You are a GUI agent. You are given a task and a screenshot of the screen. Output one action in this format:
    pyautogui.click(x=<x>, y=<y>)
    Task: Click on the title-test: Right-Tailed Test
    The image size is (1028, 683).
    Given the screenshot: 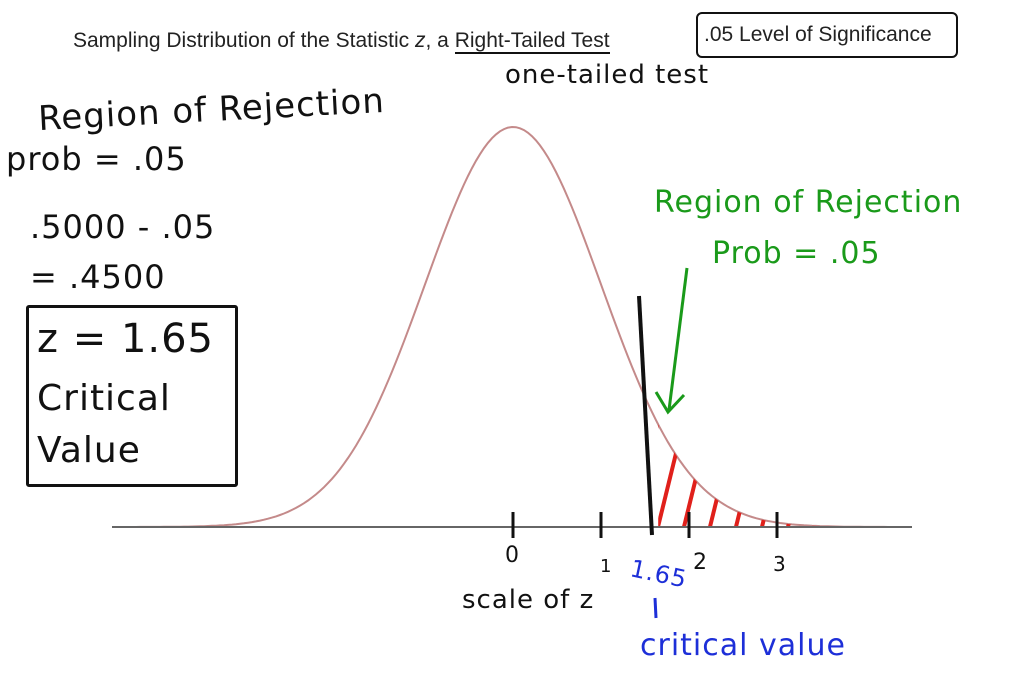 What is the action you would take?
    pyautogui.click(x=532, y=41)
    